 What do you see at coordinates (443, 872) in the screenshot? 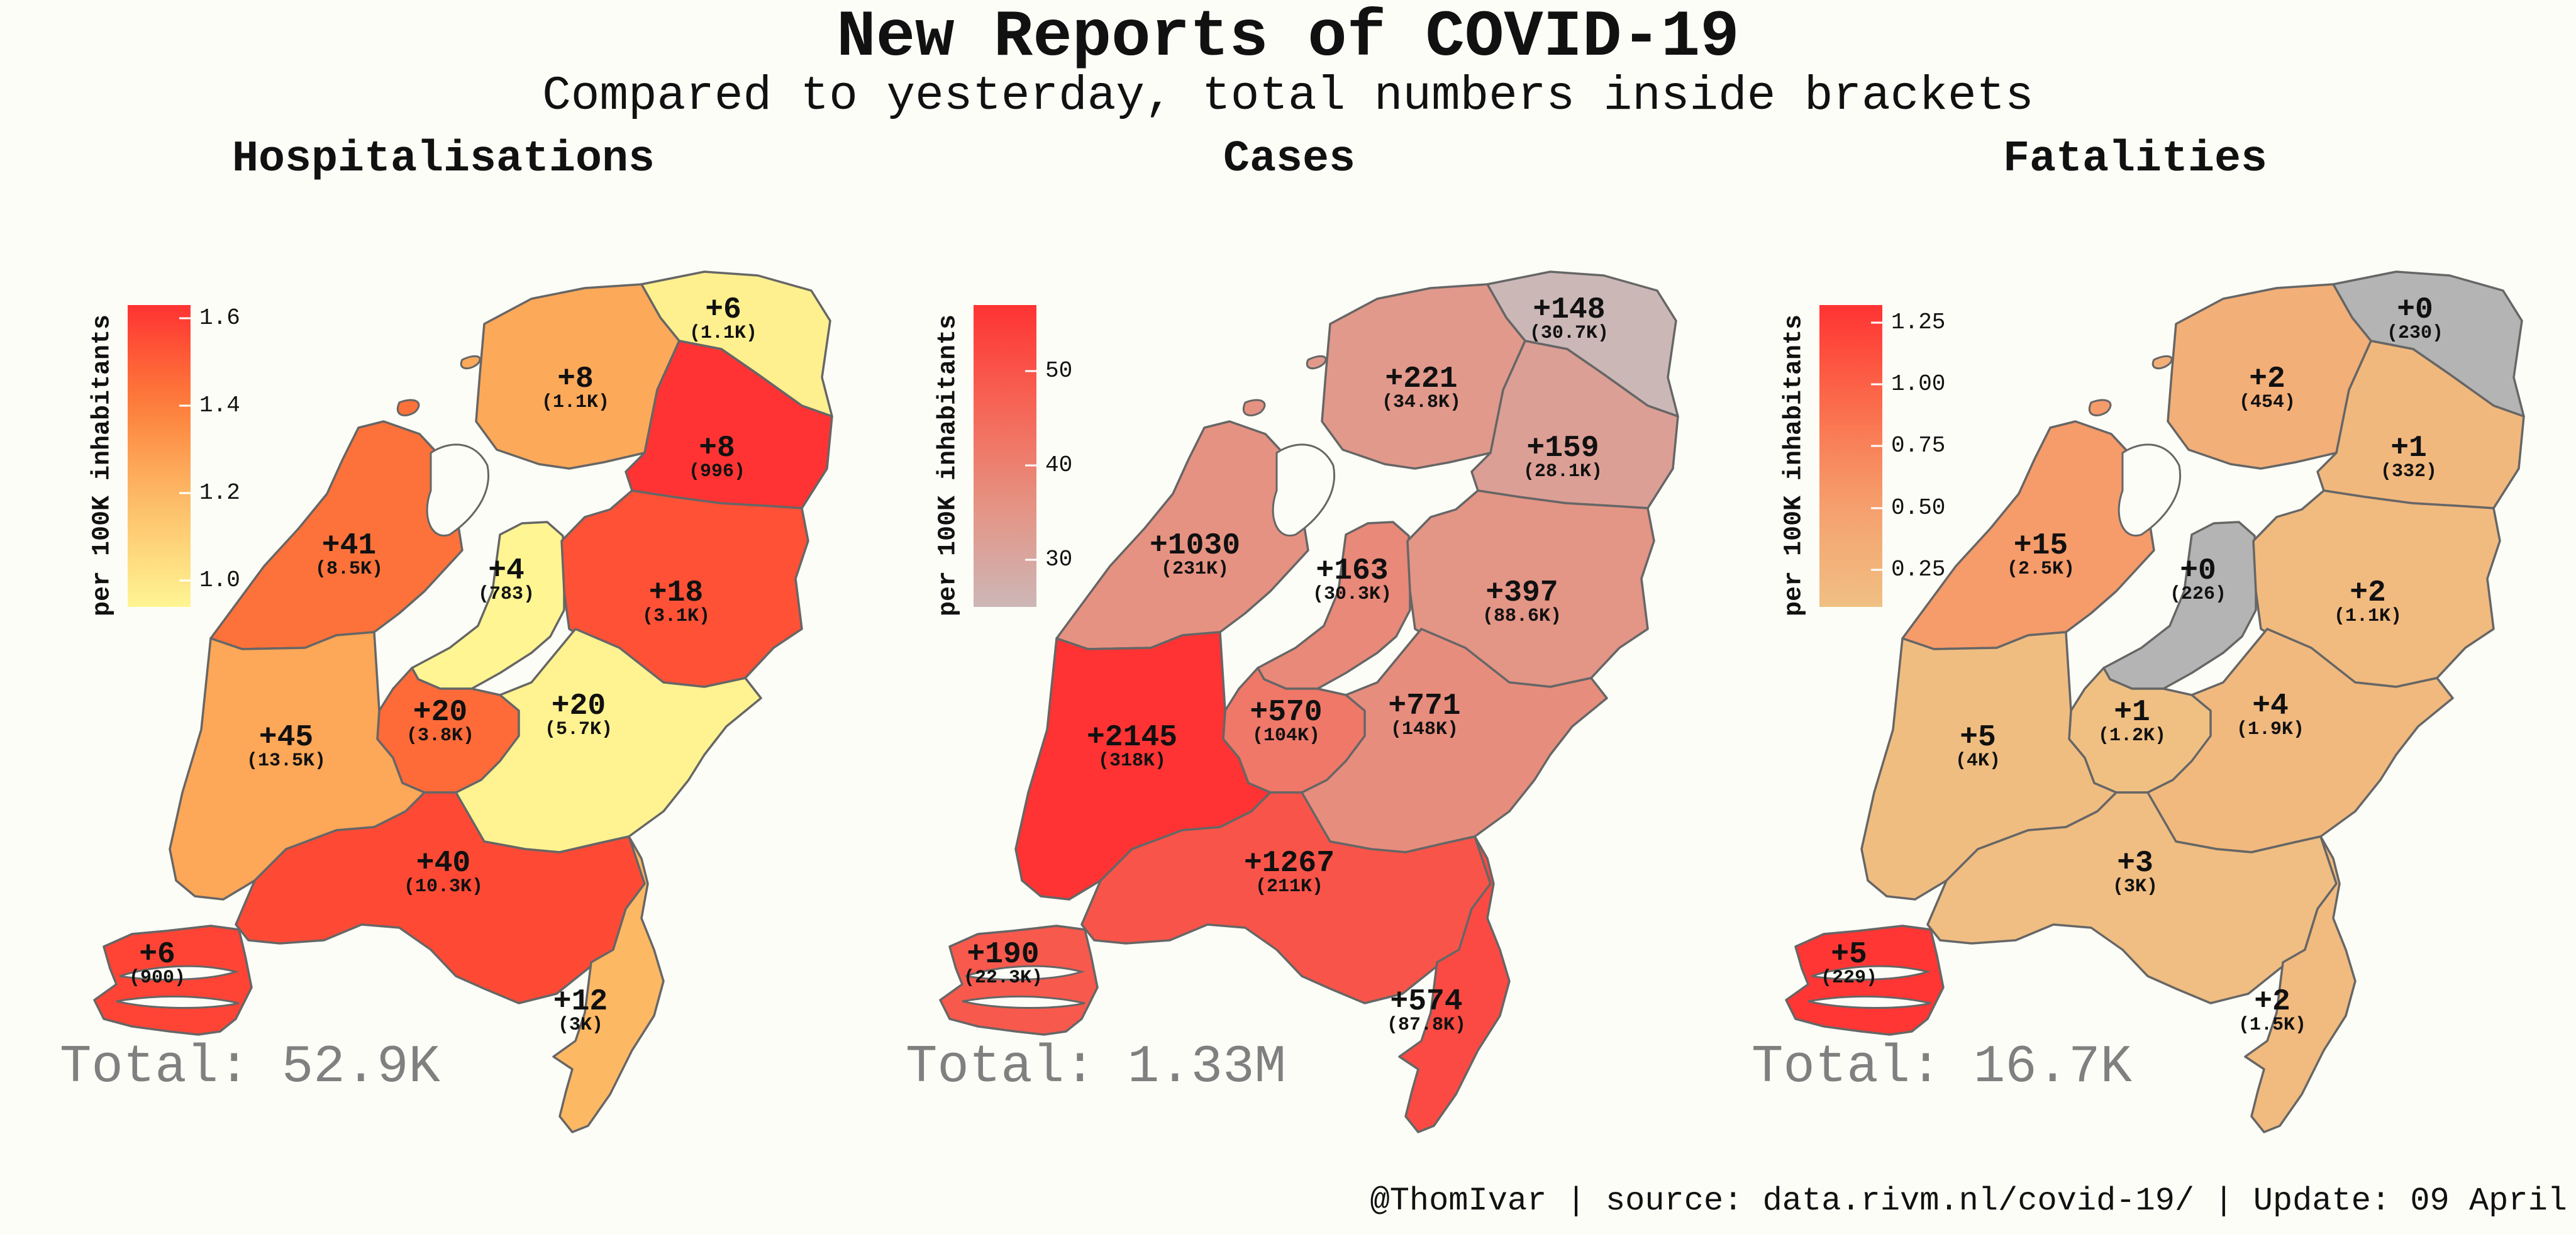
I see `province-label-noord-brabant: +40(10.3K)` at bounding box center [443, 872].